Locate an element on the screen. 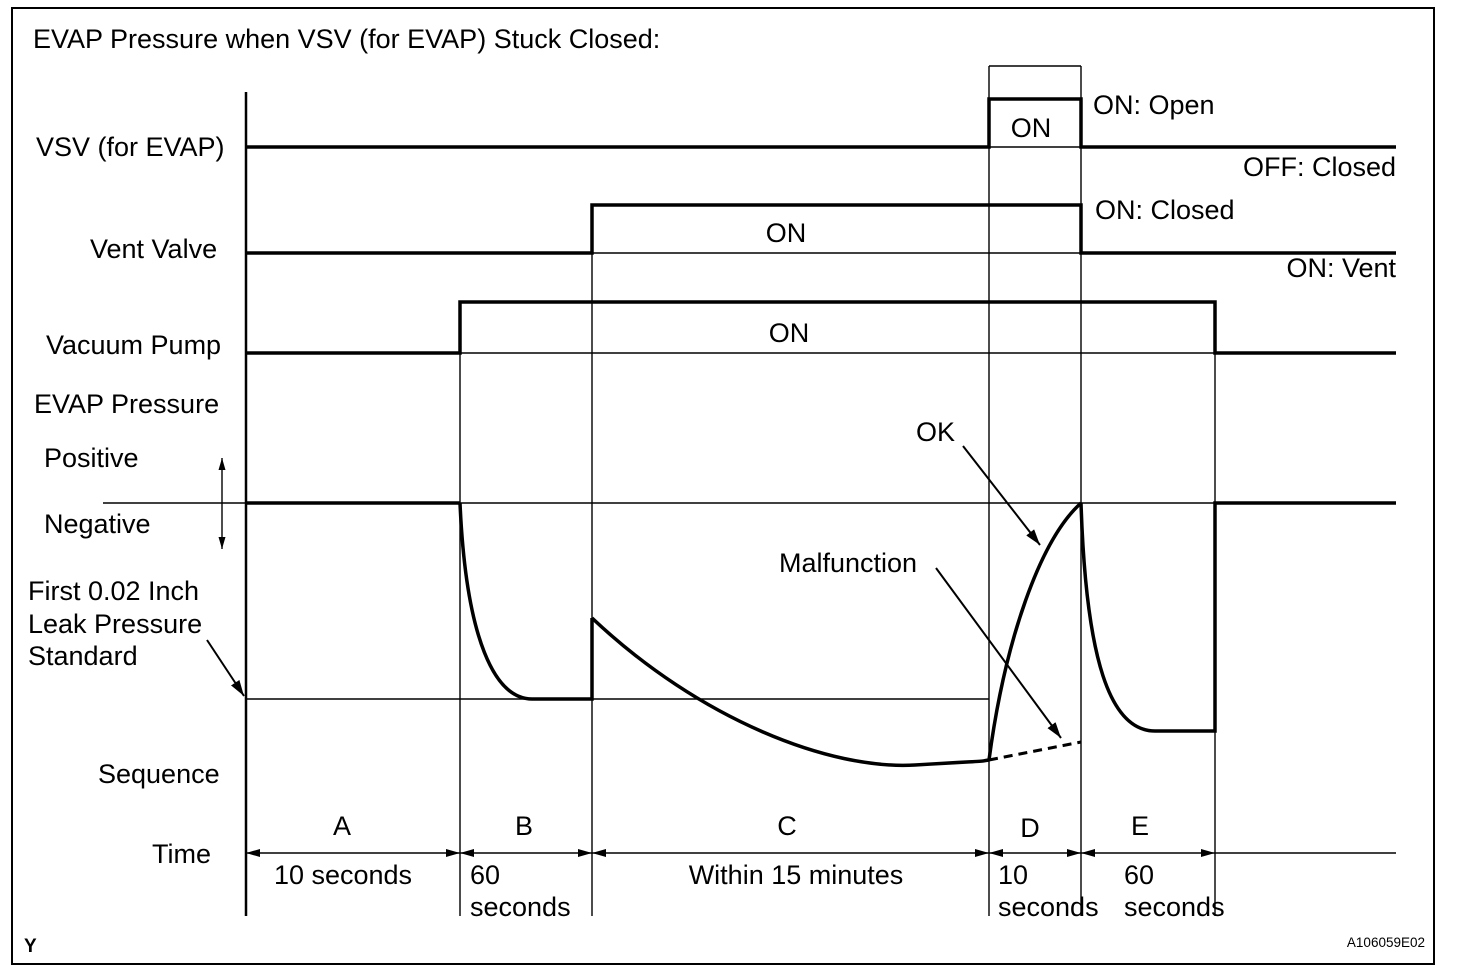 This screenshot has width=1472, height=976. evap-pressure-row-label: EVAP Pressure is located at coordinates (126, 404).